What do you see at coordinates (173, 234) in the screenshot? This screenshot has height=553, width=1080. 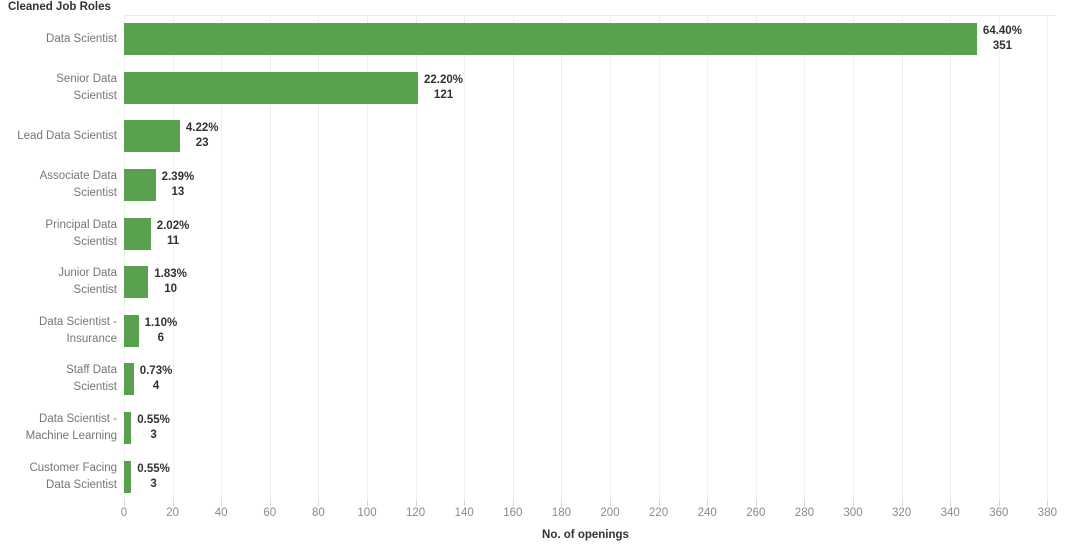 I see `value-label: 2.02% 11` at bounding box center [173, 234].